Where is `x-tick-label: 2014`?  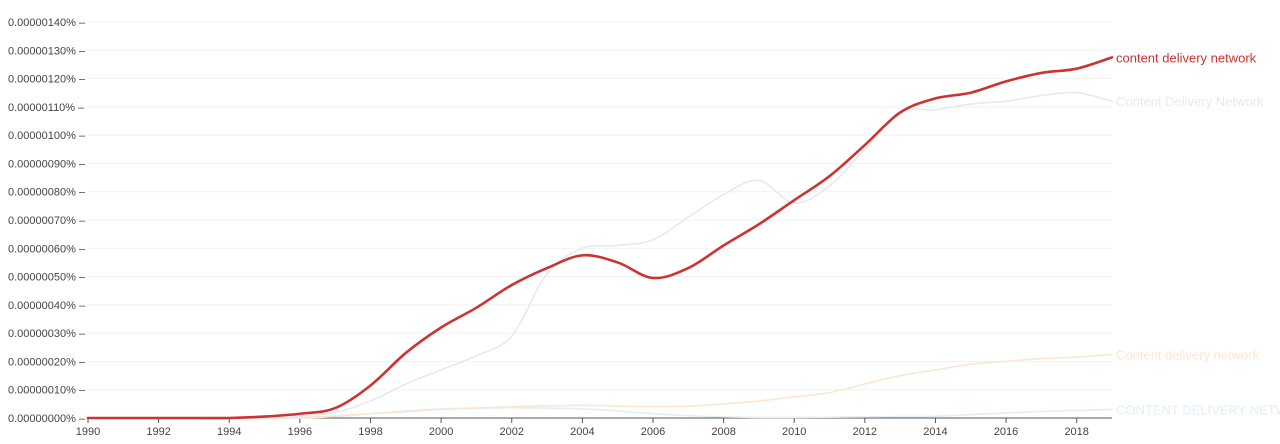
x-tick-label: 2014 is located at coordinates (935, 432).